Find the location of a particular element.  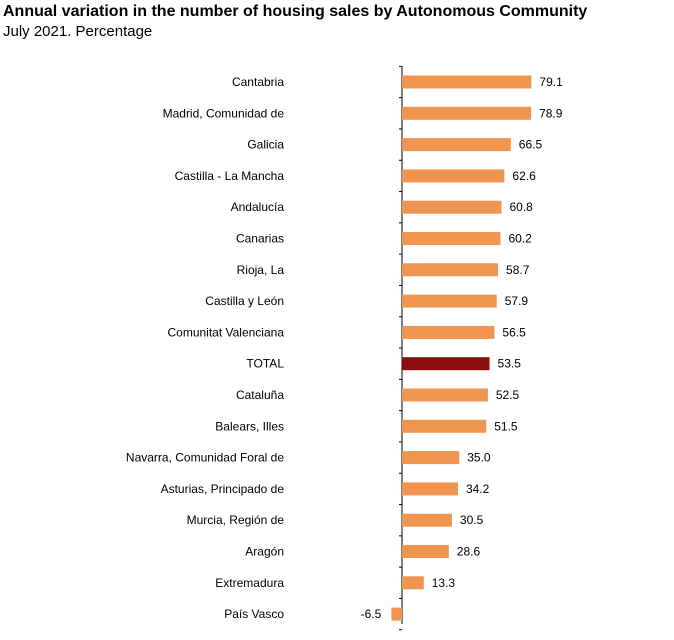

category-label: Madrid, Comunidad de is located at coordinates (224, 113).